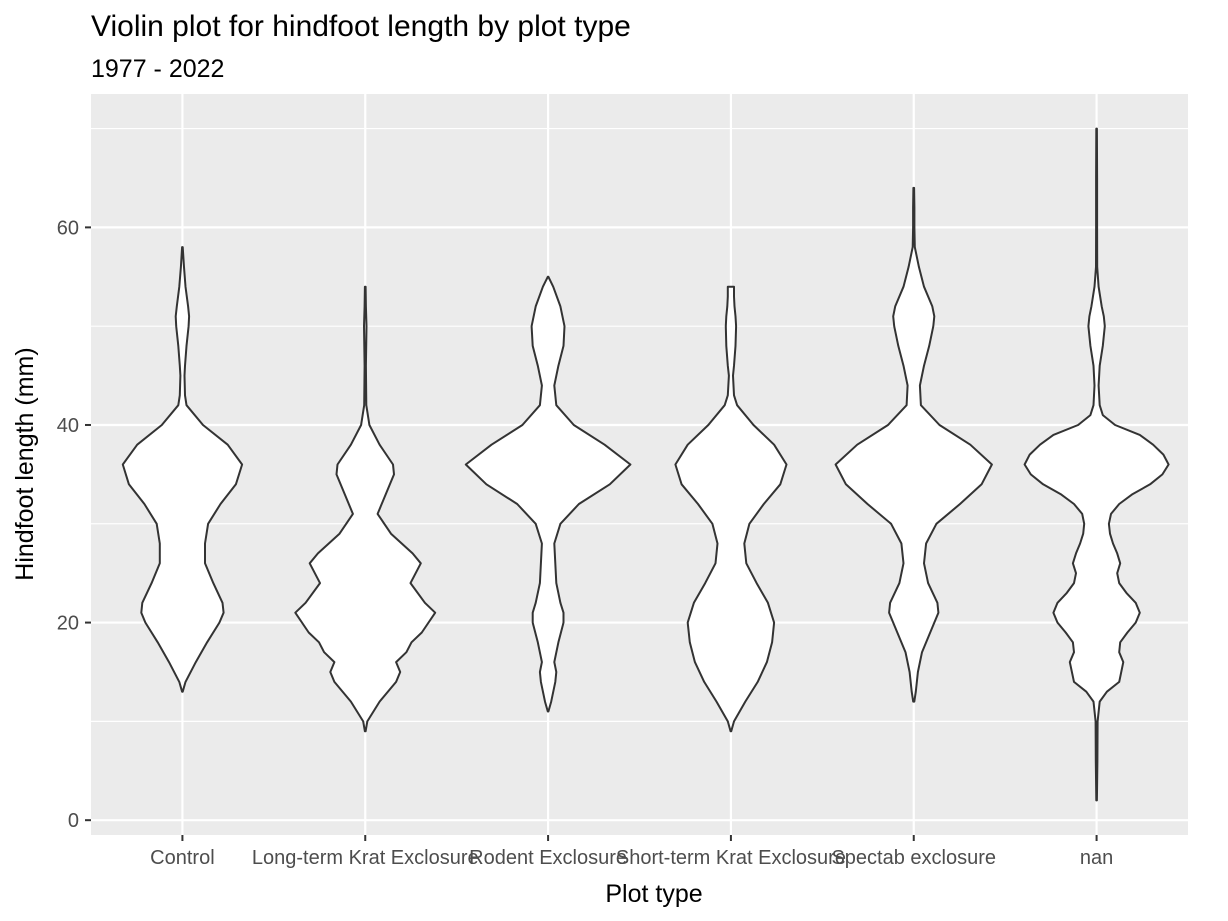  Describe the element at coordinates (68, 624) in the screenshot. I see `y-tick-label: 20` at that location.